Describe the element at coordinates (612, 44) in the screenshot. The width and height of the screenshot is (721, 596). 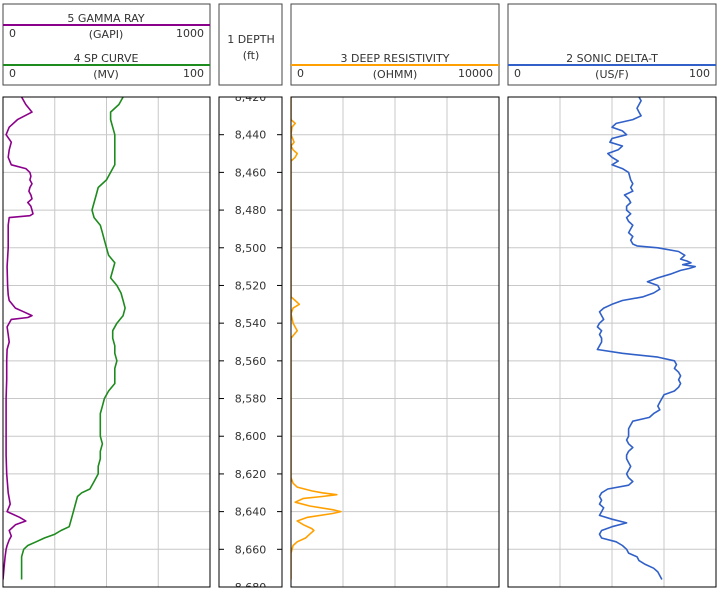
I see `track4-header: 2 SONIC DELTA-T 0 (US/F) 100` at that location.